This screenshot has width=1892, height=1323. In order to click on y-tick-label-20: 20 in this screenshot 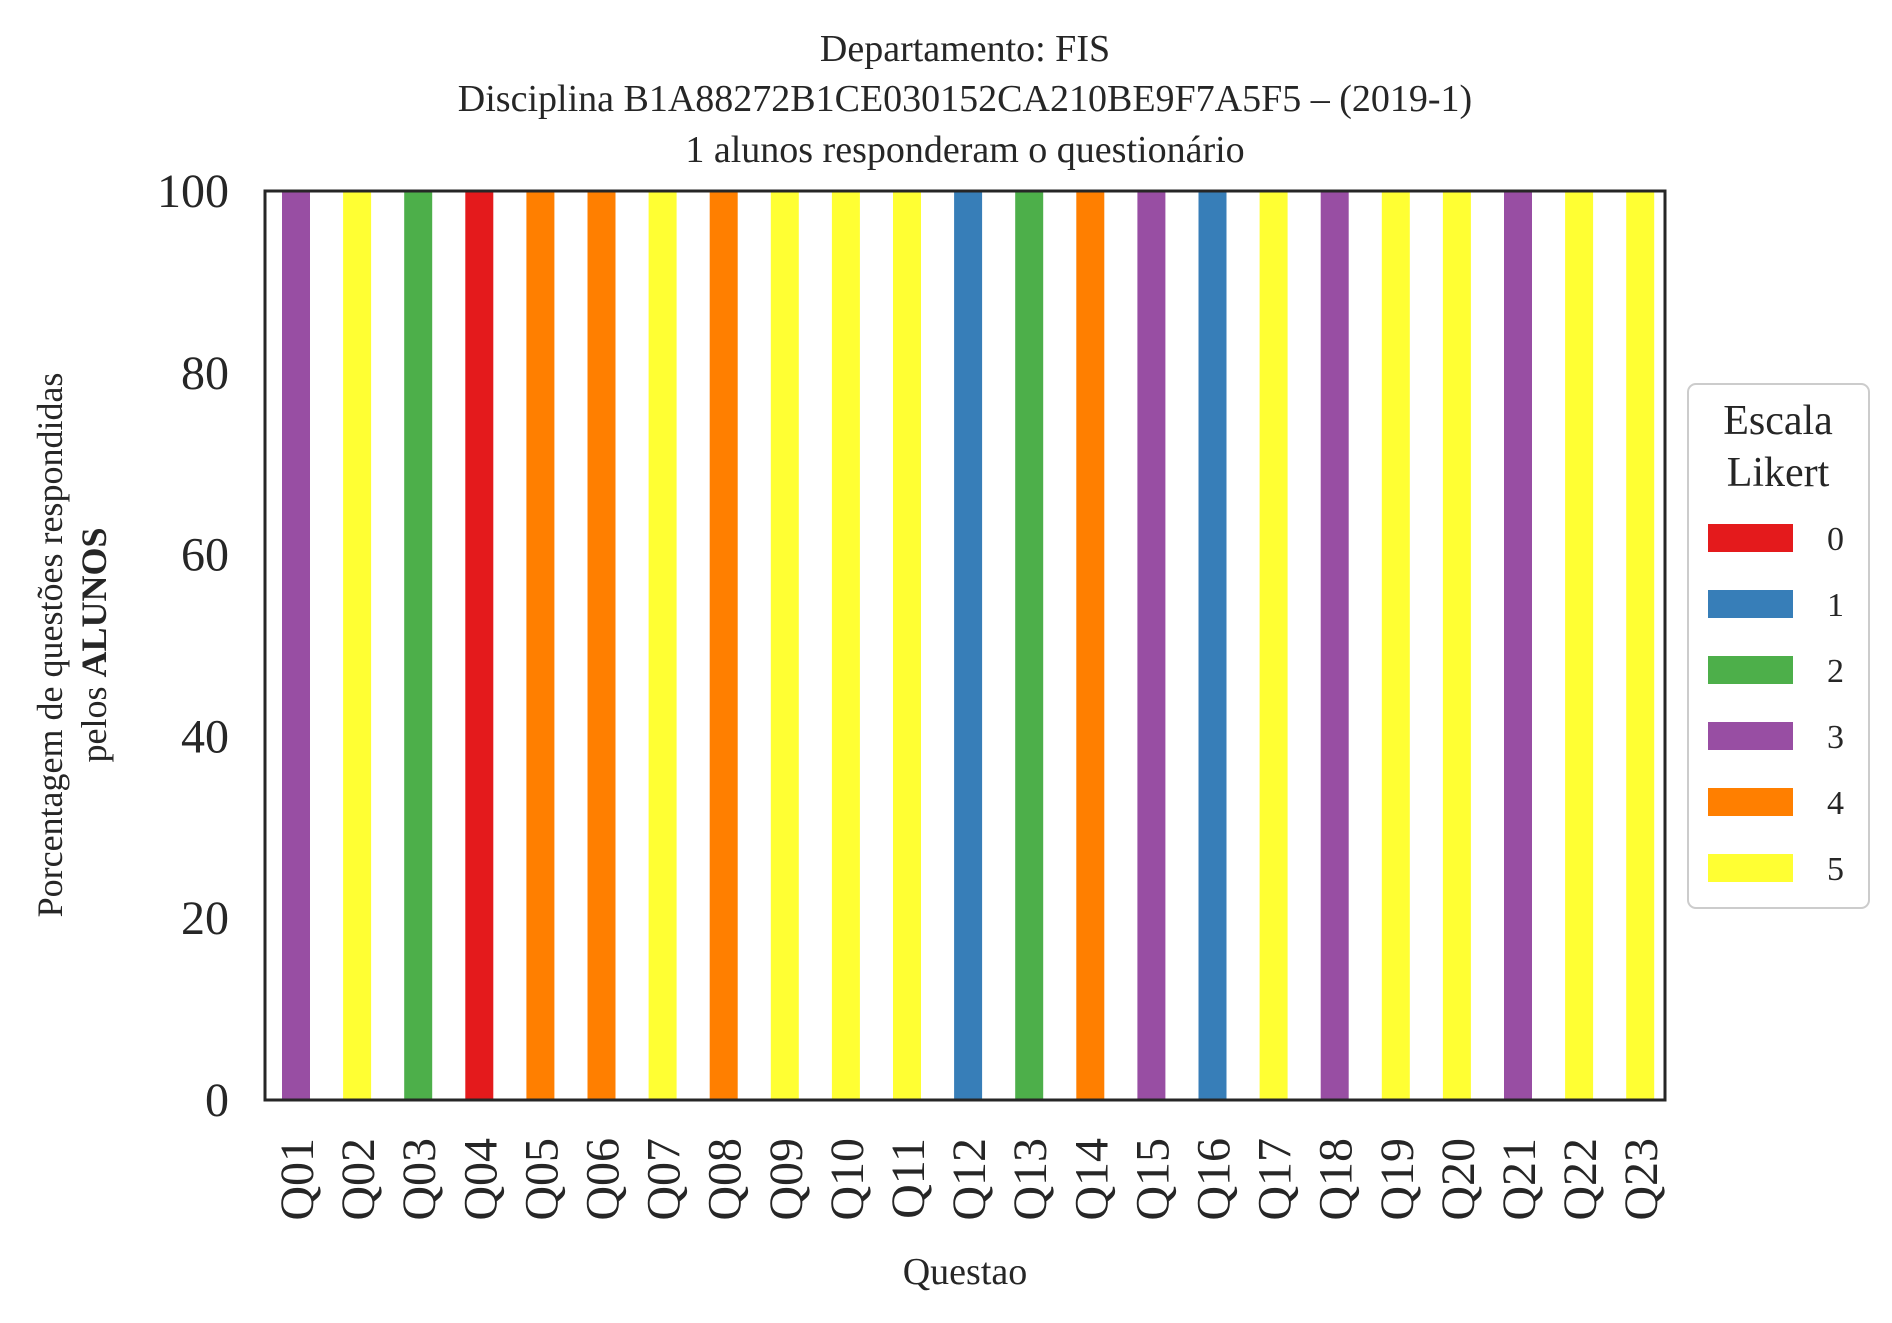, I will do `click(205, 918)`.